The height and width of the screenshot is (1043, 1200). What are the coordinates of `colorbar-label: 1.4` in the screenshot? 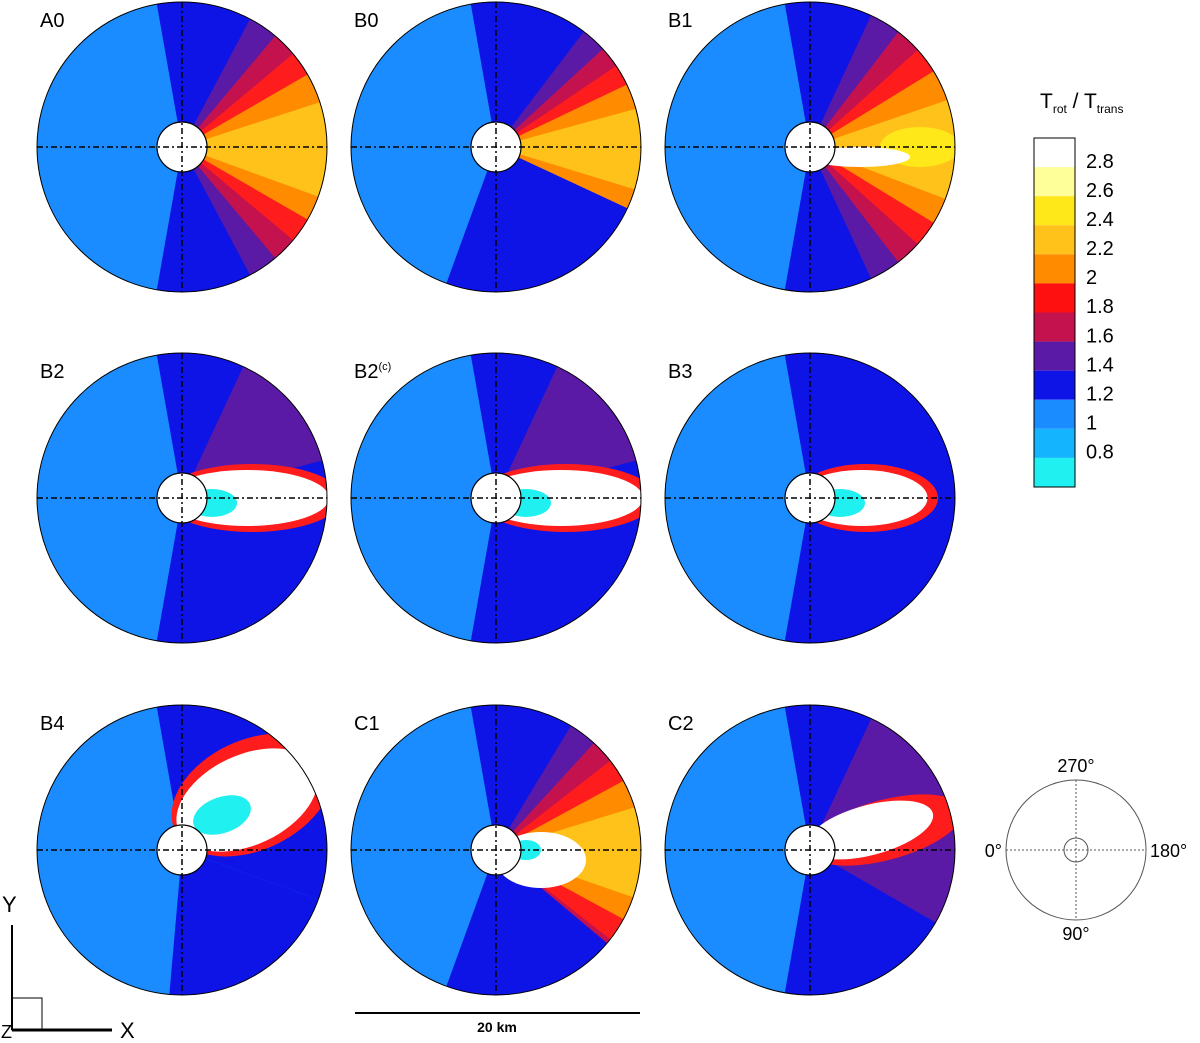 It's located at (1100, 365).